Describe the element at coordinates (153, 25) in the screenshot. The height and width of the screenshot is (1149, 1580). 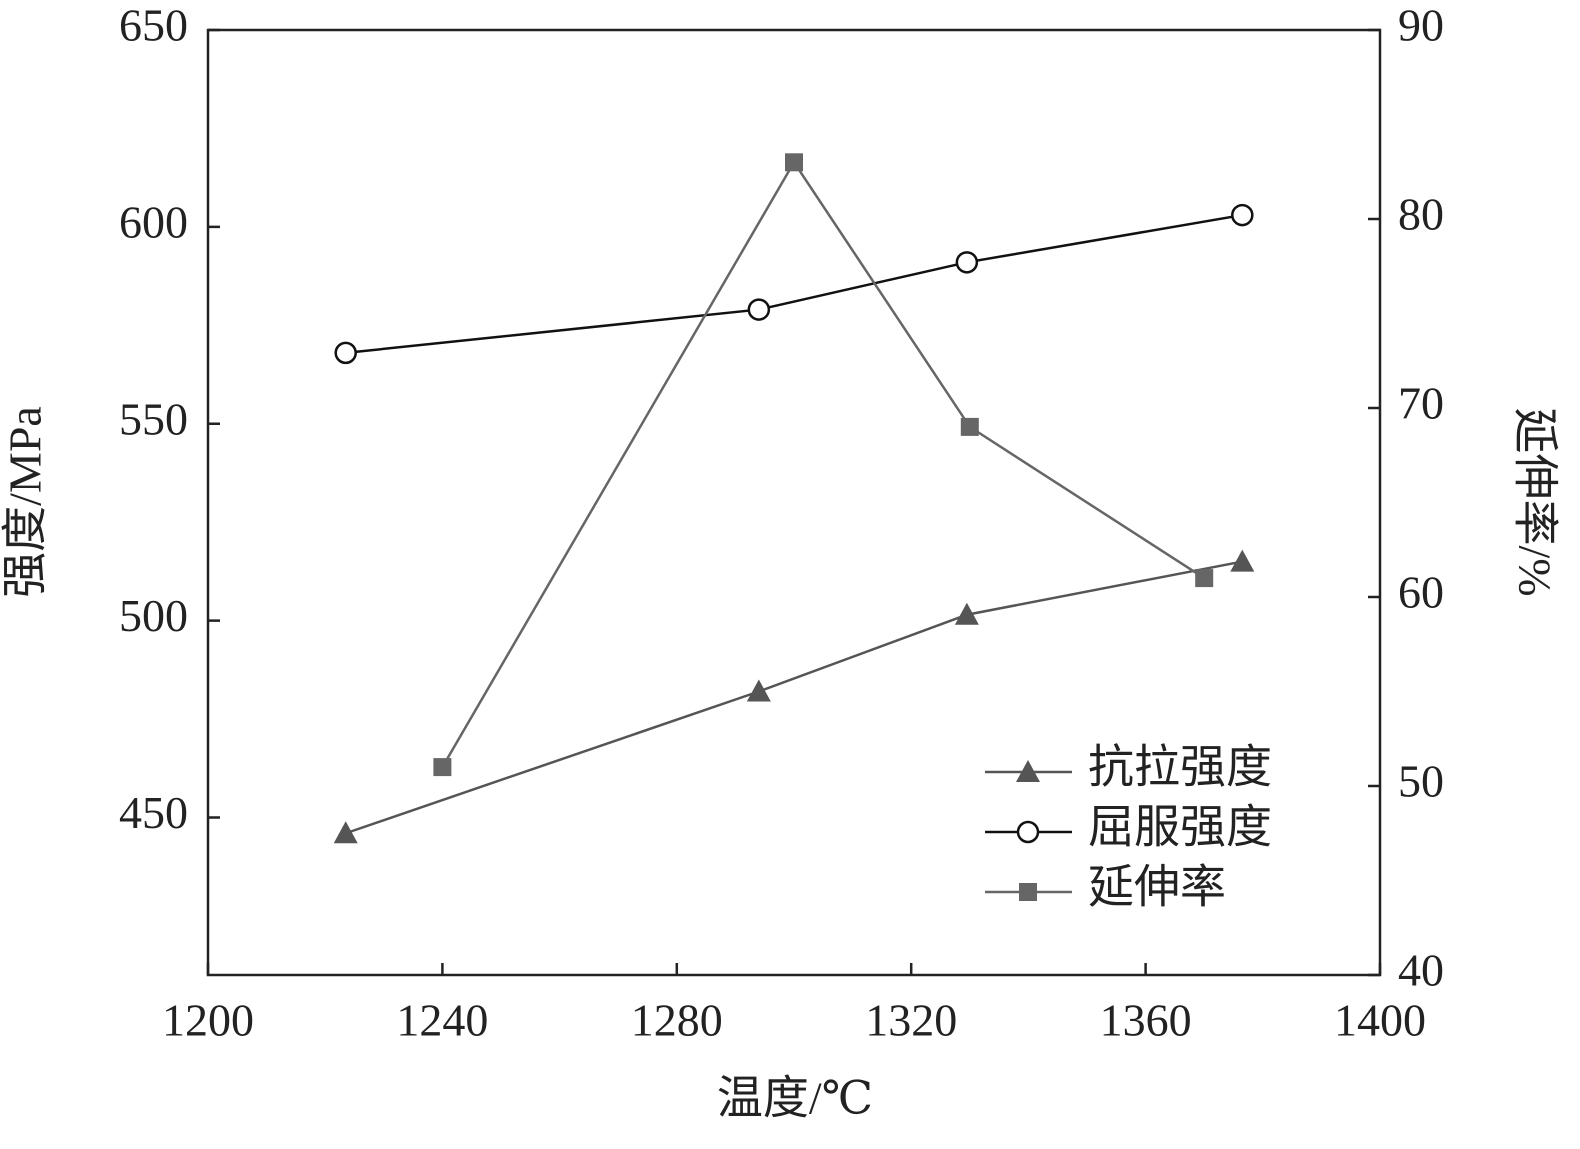
I see `y-tick-label: 650` at that location.